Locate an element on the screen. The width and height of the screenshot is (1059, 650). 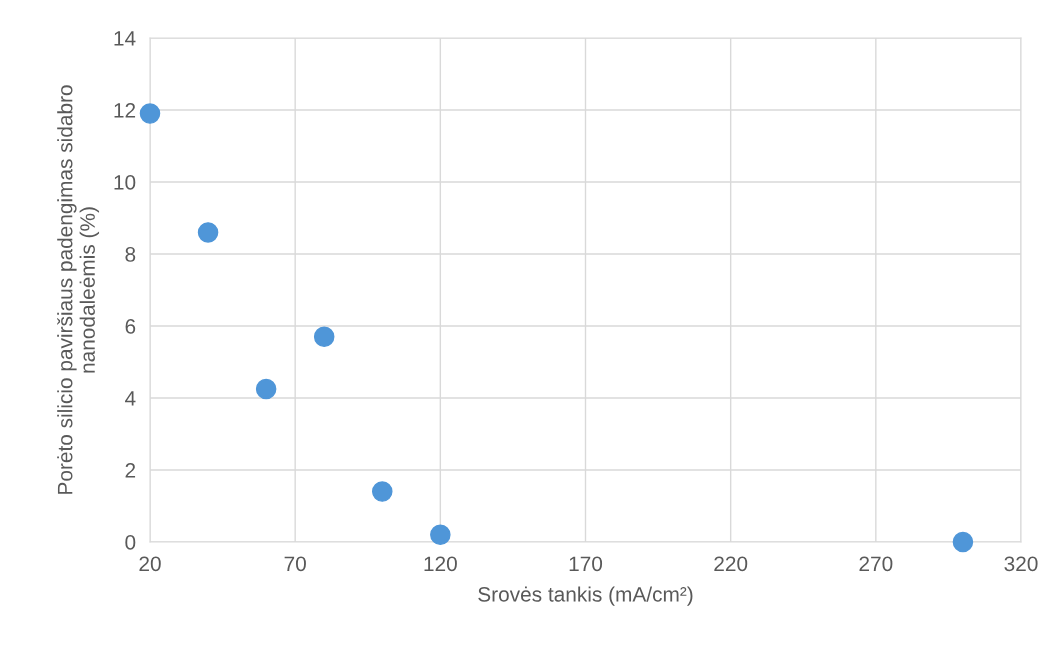
x-tick-label: 320 is located at coordinates (1021, 564).